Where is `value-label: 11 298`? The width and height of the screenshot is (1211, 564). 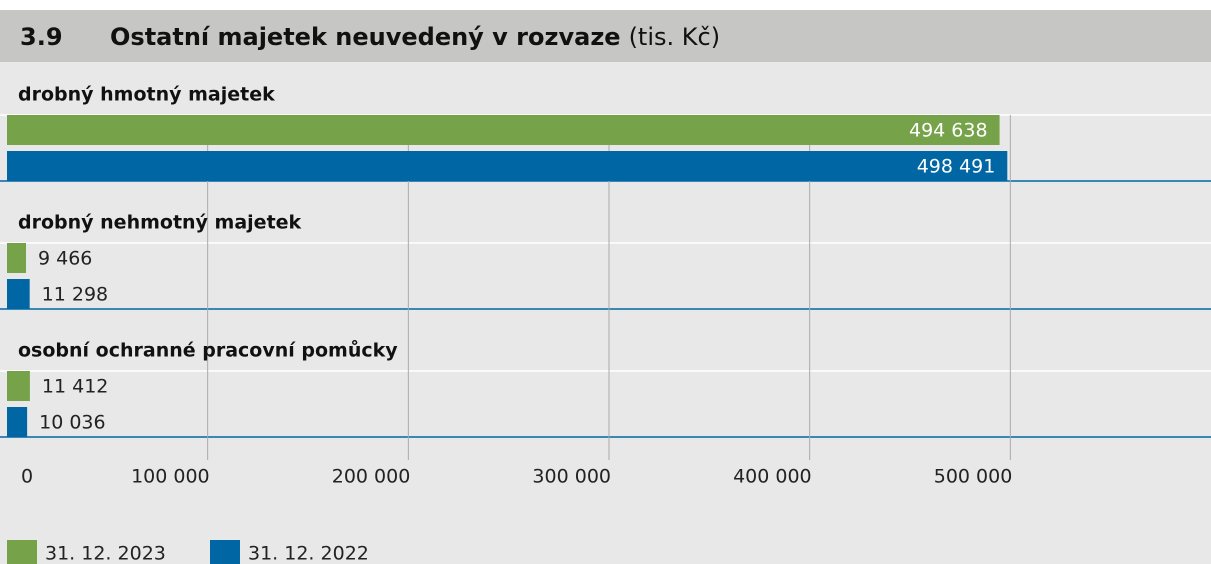 value-label: 11 298 is located at coordinates (75, 295).